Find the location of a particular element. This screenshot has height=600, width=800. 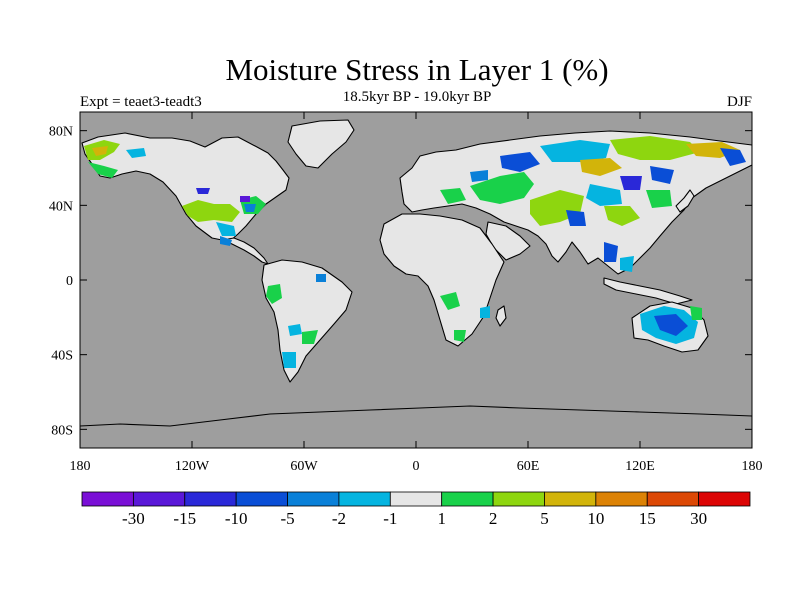

x-tick-label: 120E is located at coordinates (640, 466).